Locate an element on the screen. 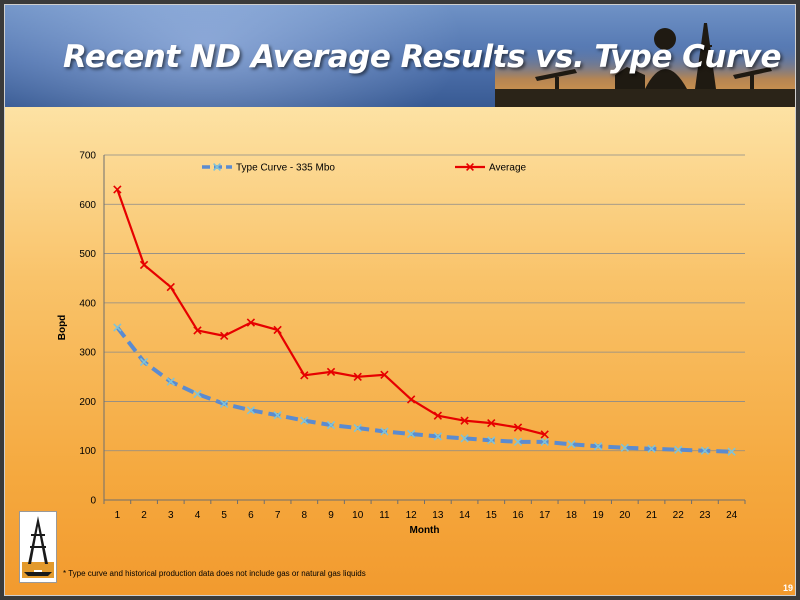 This screenshot has height=600, width=800. oil-derrick-logo-icon is located at coordinates (38, 547).